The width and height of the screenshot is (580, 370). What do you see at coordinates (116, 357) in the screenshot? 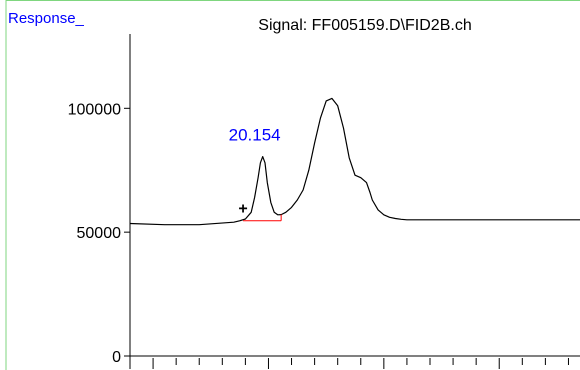
I see `y-tick-label: 0` at bounding box center [116, 357].